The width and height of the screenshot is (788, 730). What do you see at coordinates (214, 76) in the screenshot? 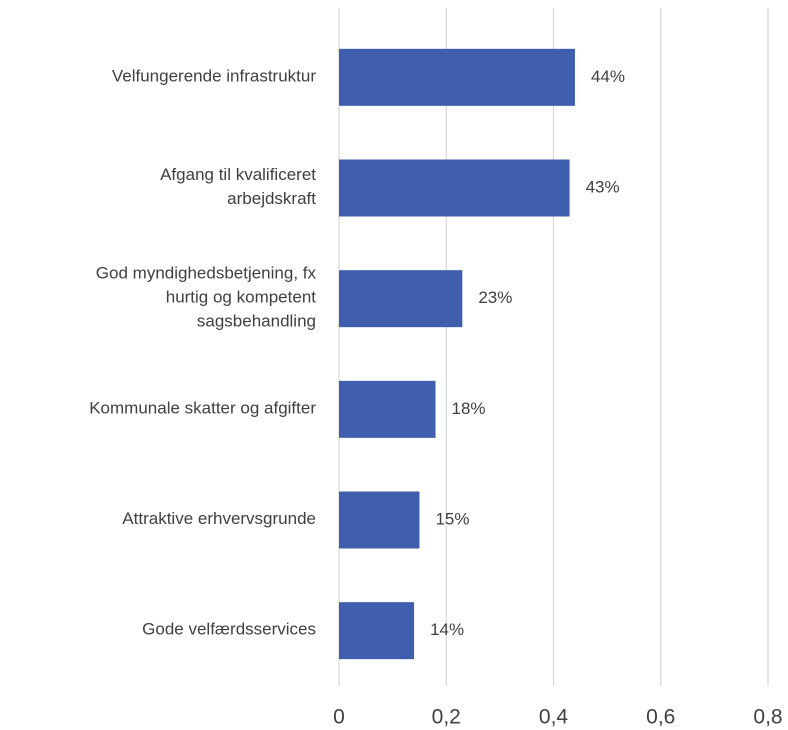
I see `y-tick-label: Velfungerende infrastruktur` at bounding box center [214, 76].